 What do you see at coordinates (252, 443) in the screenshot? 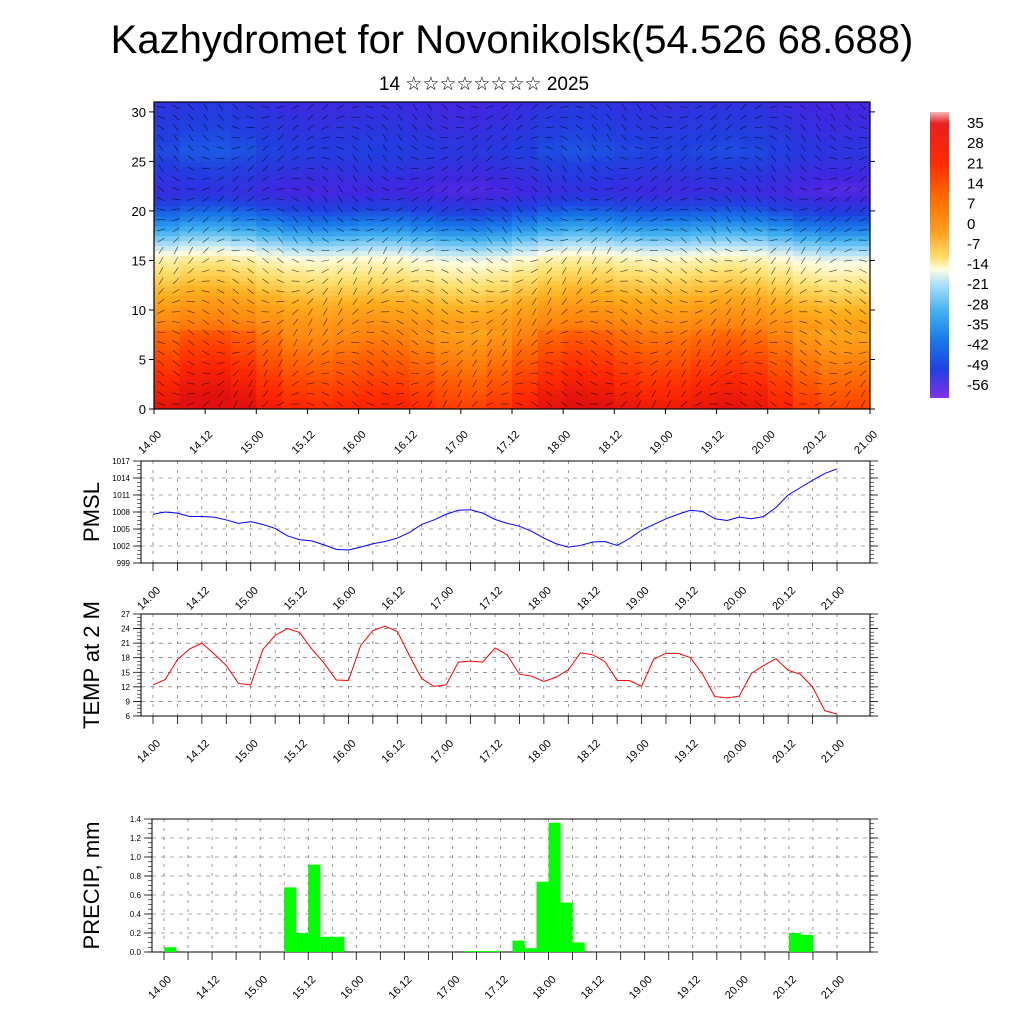
I see `x-tick-label: 15.00` at bounding box center [252, 443].